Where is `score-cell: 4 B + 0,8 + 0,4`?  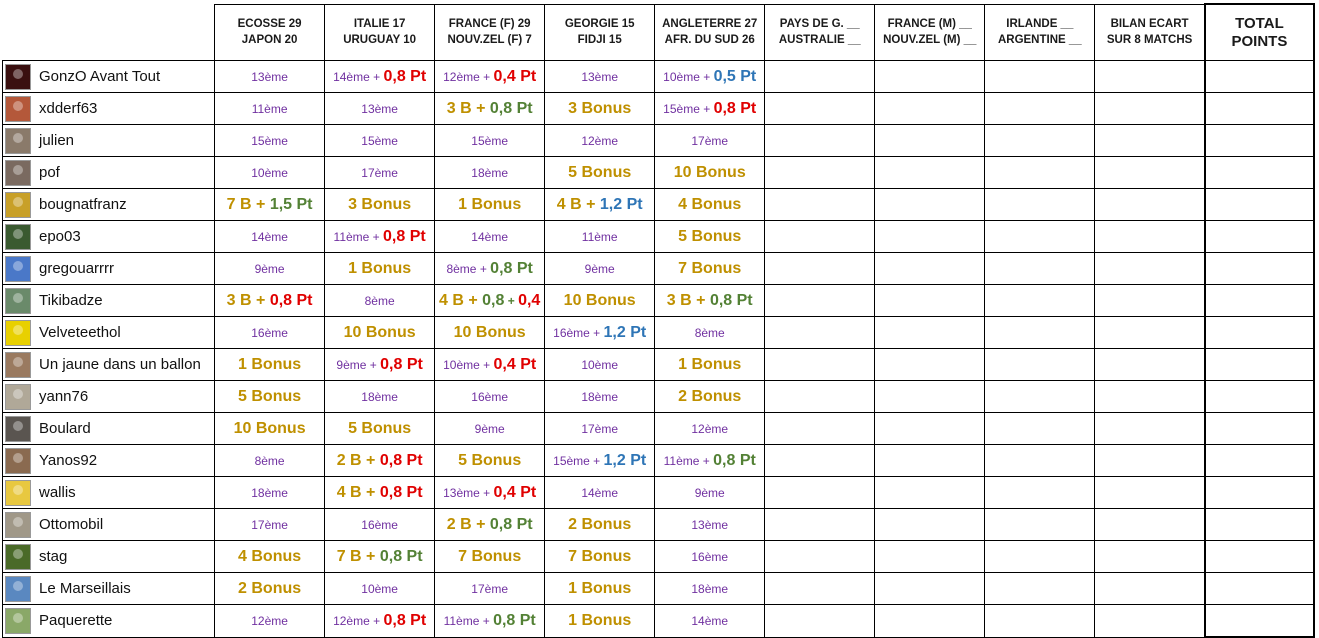
score-cell: 4 B + 0,8 + 0,4 is located at coordinates (490, 300).